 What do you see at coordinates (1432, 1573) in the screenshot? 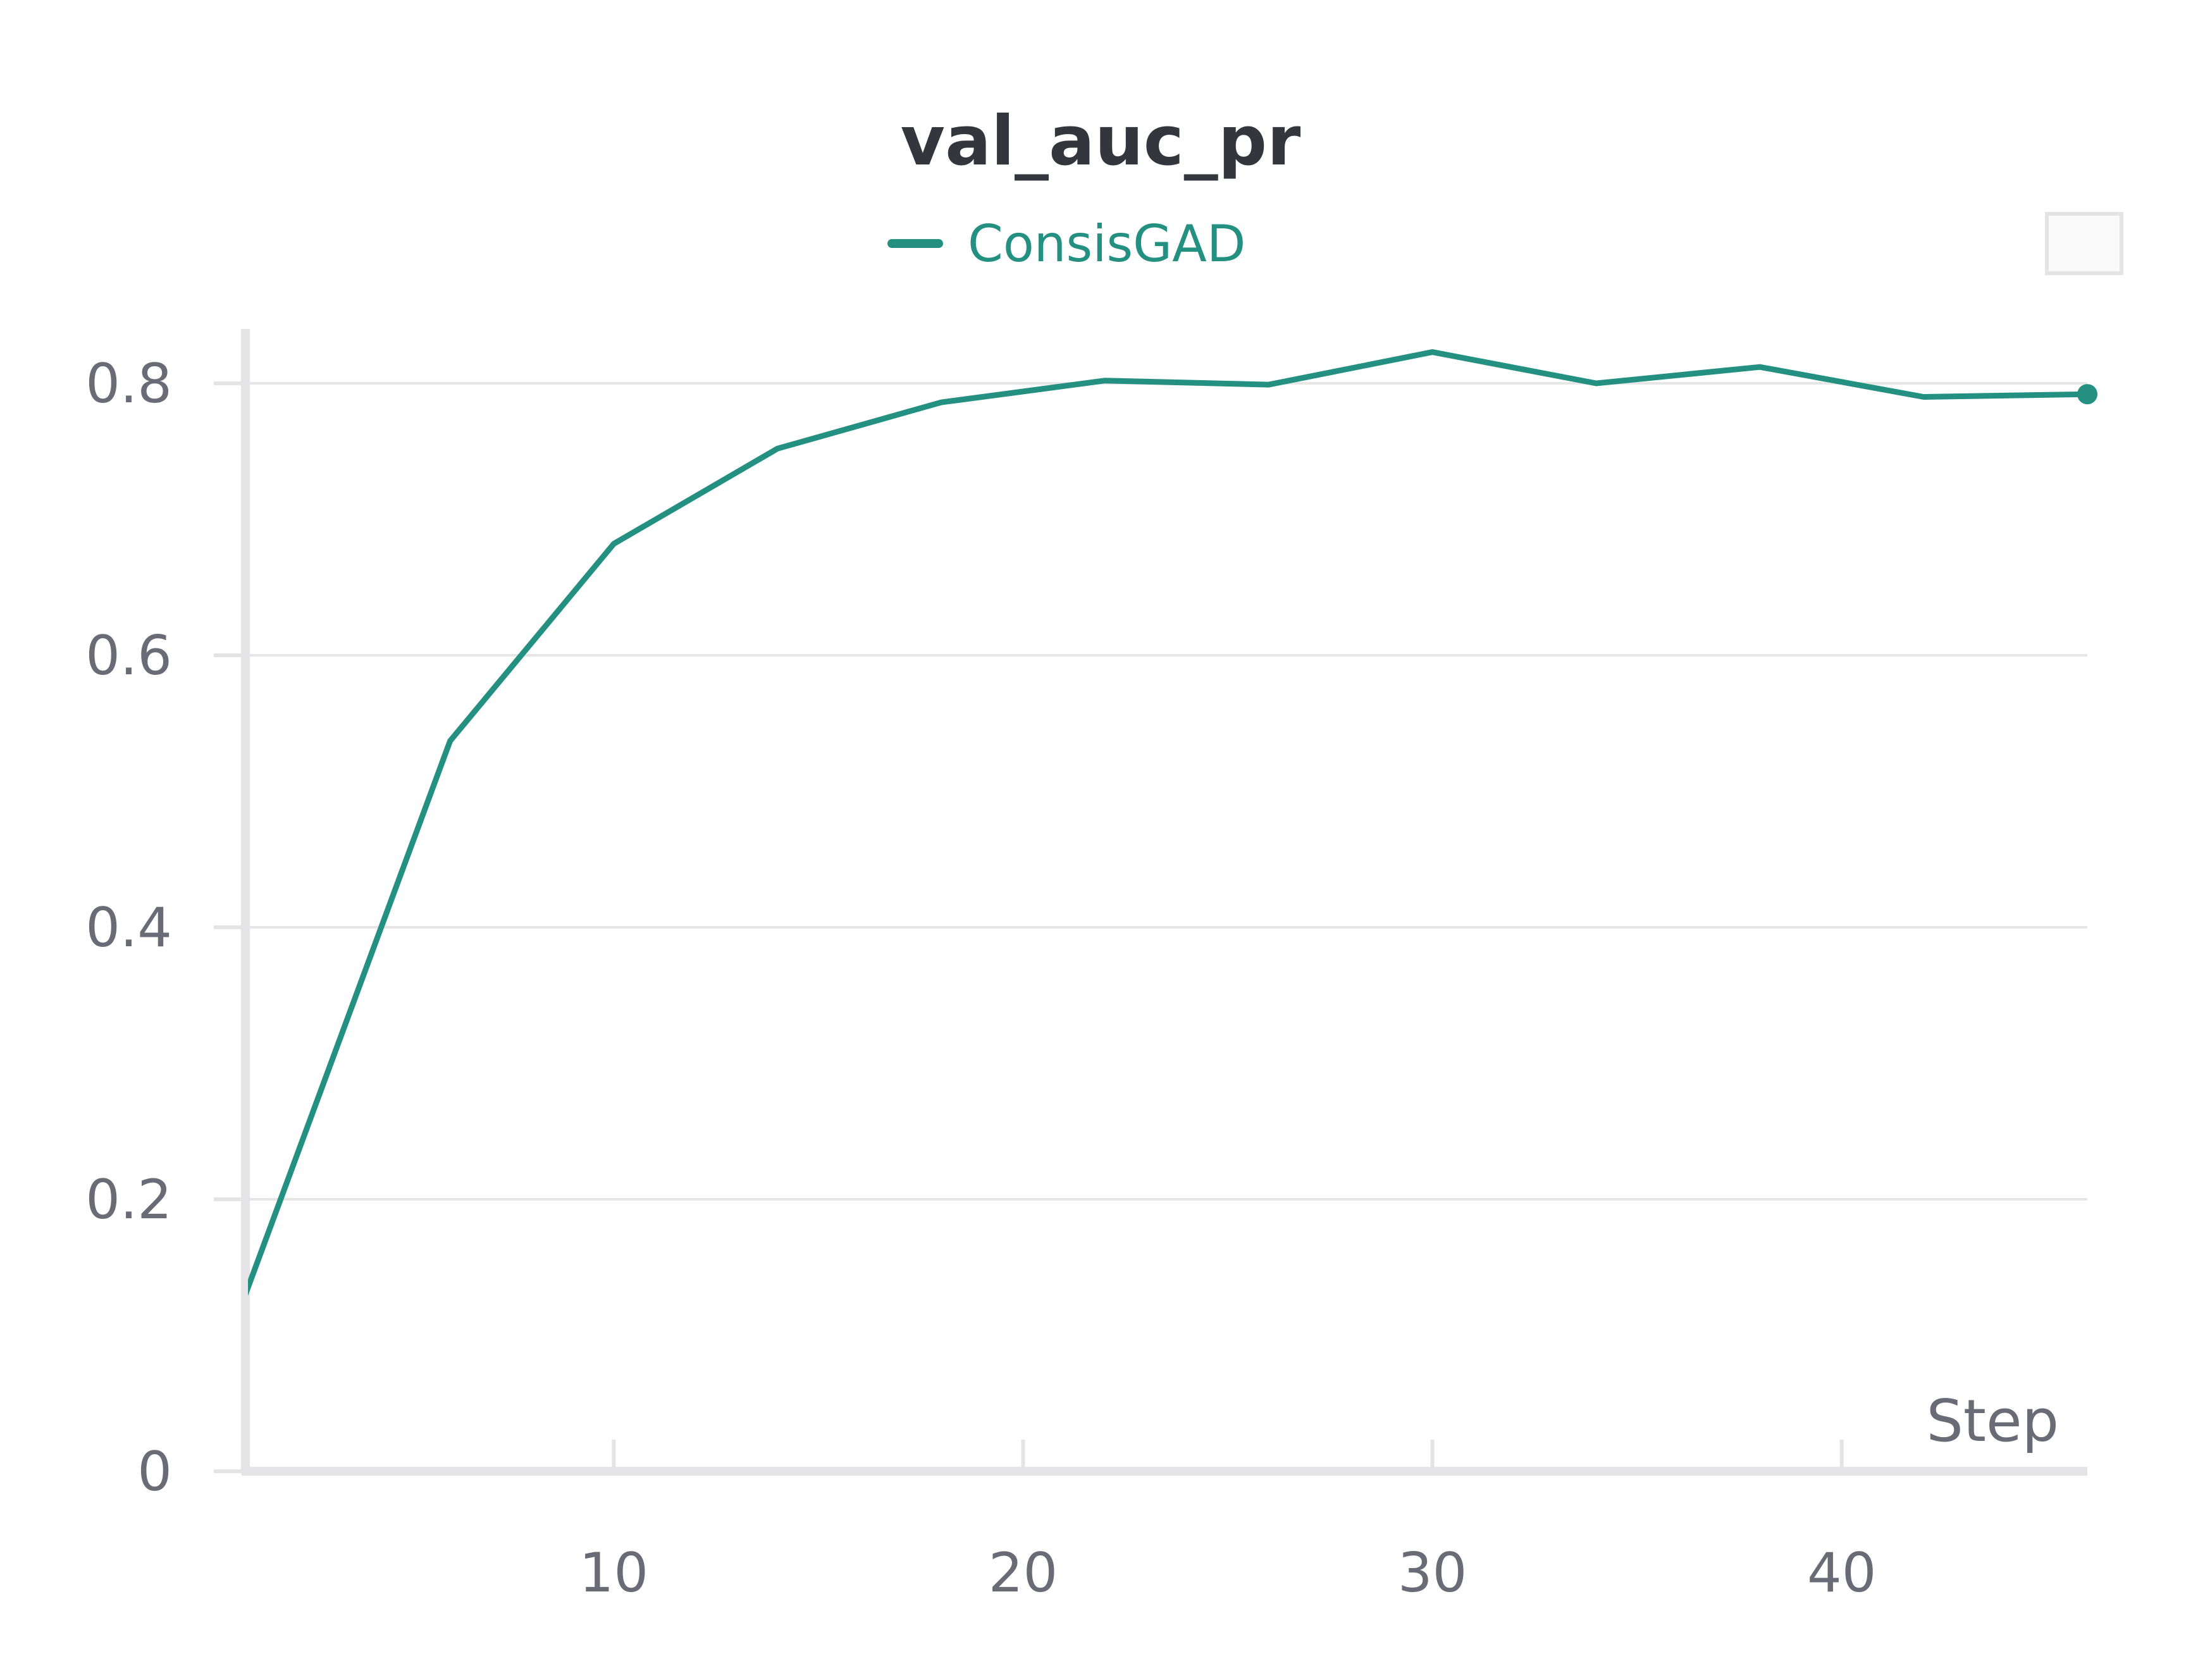
I see `x-tick-label-2: 30` at bounding box center [1432, 1573].